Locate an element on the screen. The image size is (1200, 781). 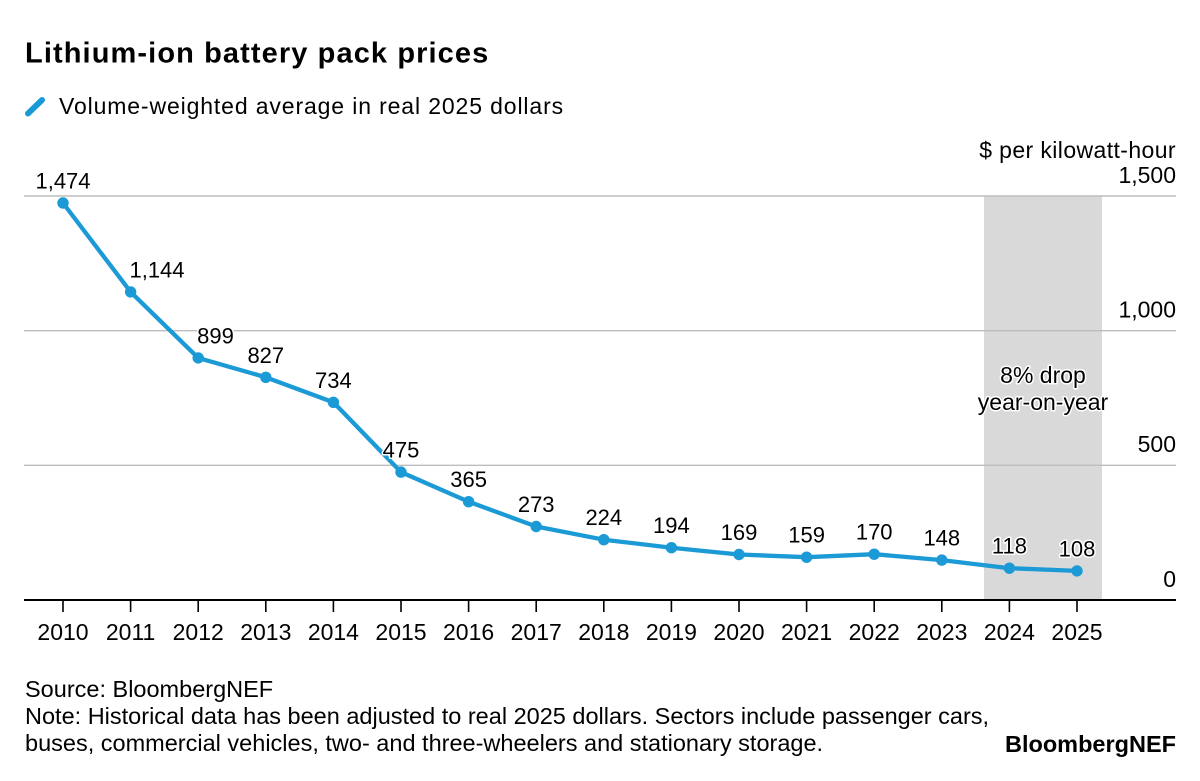
svg-text: 273 is located at coordinates (536, 504).